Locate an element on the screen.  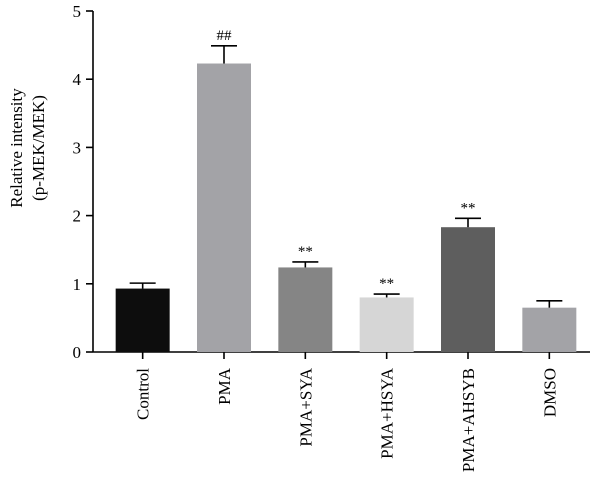
category-label: DMSO is located at coordinates (549, 392).